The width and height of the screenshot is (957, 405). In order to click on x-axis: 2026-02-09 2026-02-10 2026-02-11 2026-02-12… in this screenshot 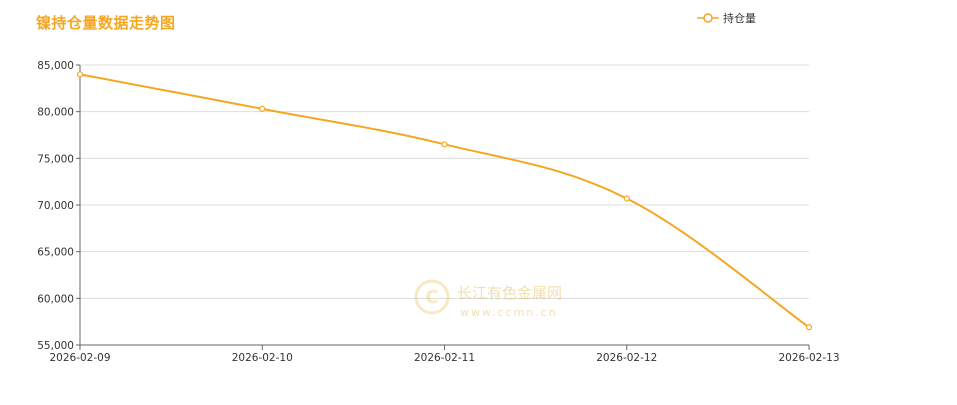, I will do `click(444, 354)`.